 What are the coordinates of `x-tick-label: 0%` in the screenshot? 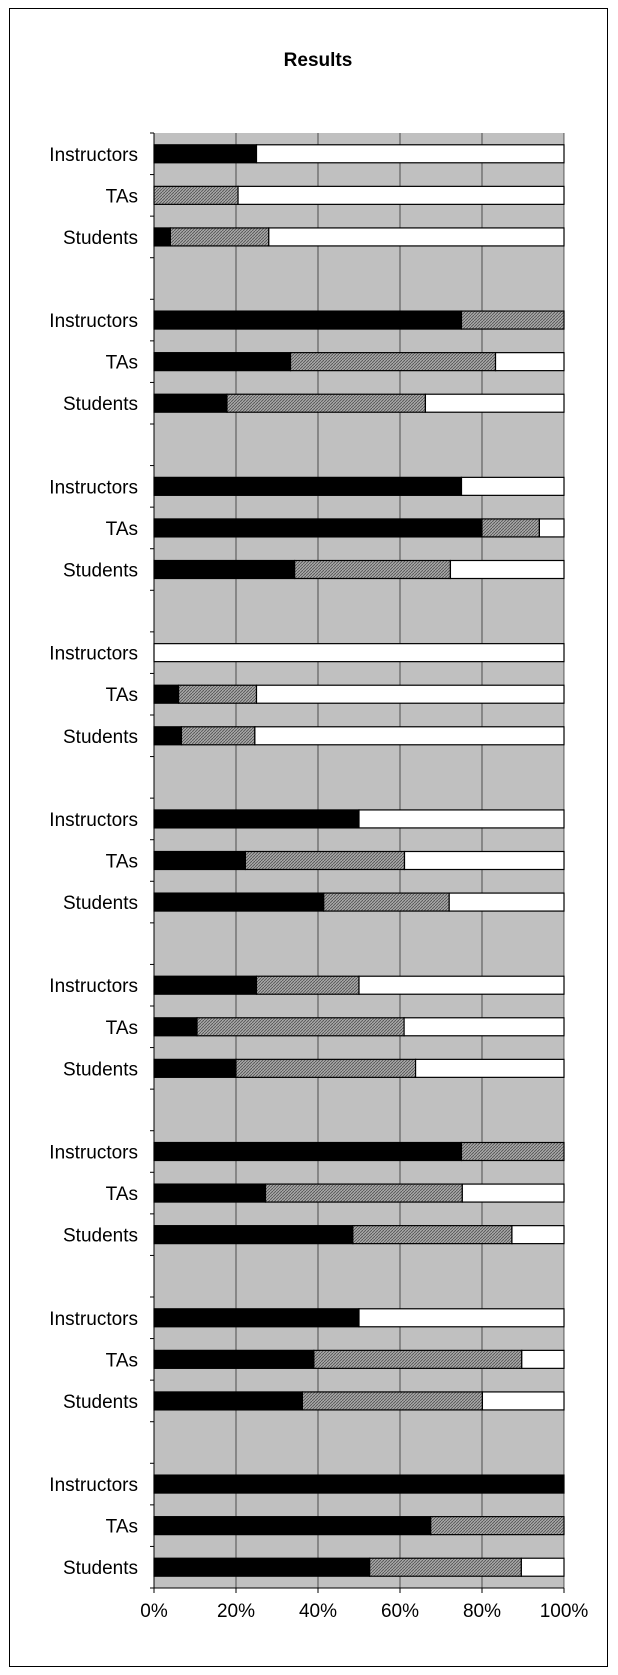 It's located at (154, 1611).